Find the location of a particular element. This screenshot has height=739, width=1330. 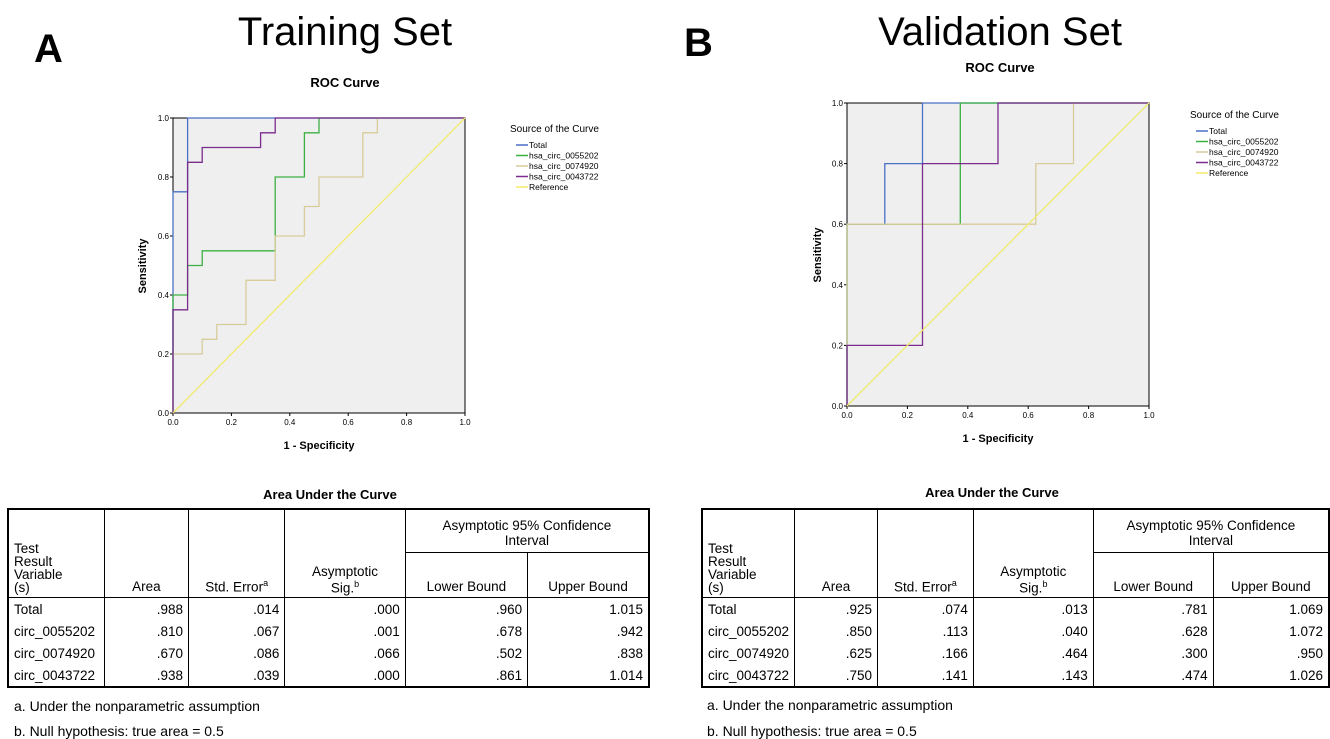

table-cell: .950 is located at coordinates (1270, 653).